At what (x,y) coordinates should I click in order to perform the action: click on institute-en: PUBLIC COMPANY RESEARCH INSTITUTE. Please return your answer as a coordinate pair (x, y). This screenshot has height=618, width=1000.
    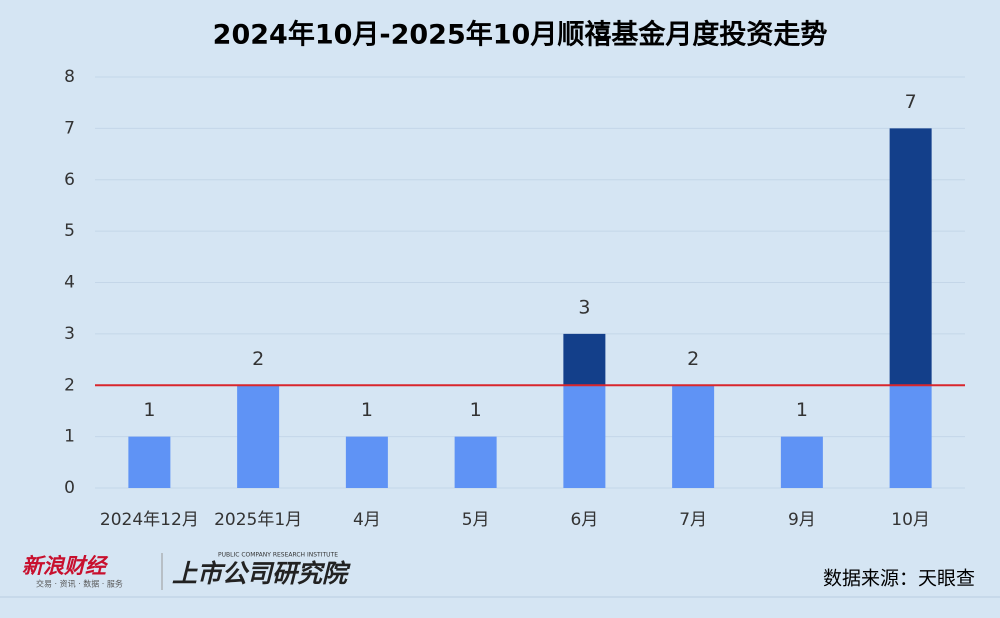
    Looking at the image, I should click on (278, 555).